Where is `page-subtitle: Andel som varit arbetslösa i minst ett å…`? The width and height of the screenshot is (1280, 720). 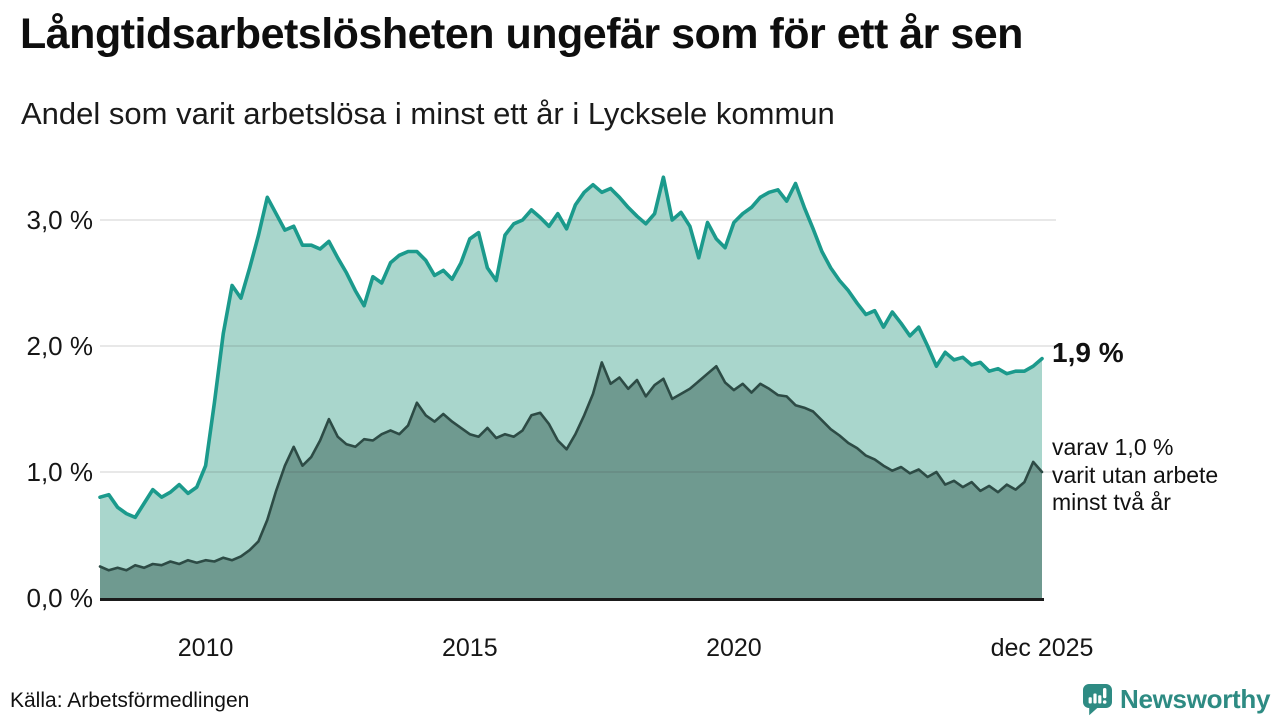 page-subtitle: Andel som varit arbetslösa i minst ett å… is located at coordinates (428, 113).